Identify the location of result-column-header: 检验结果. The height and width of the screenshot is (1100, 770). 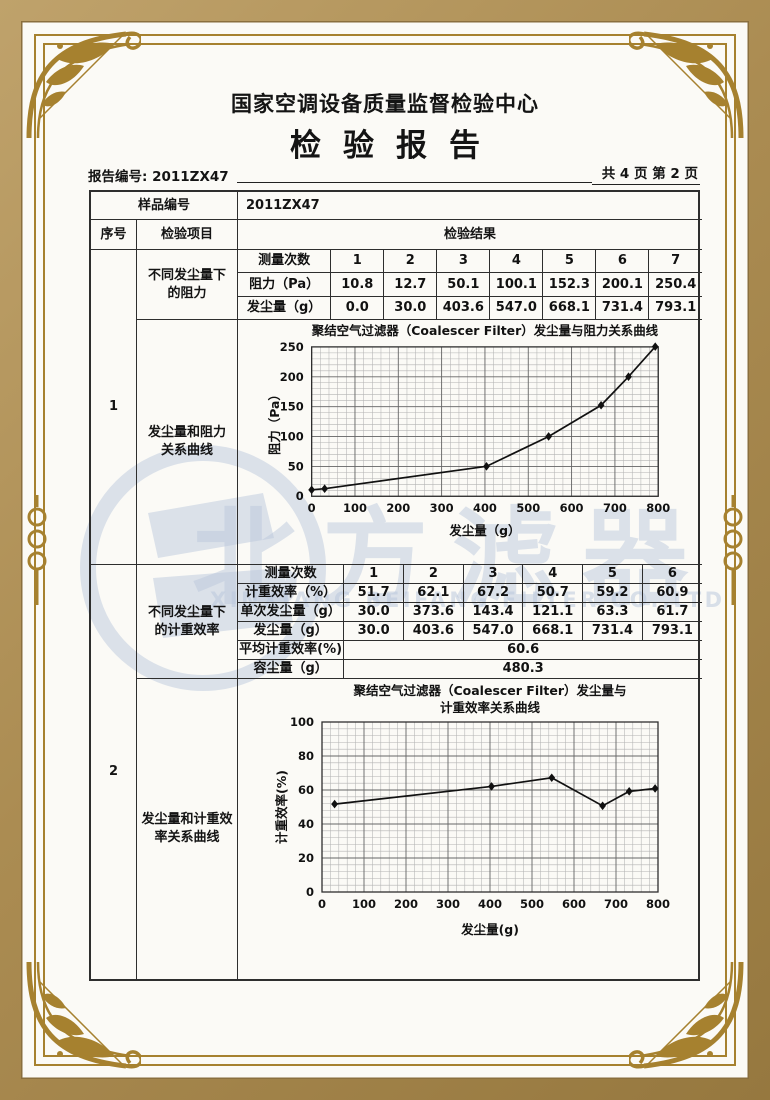
(470, 235).